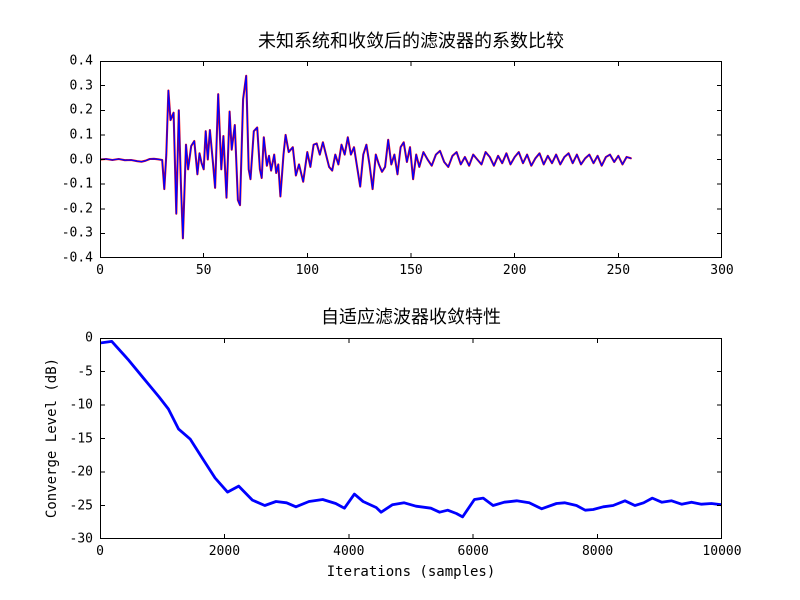 The image size is (800, 600). I want to click on x-tick-label: 4000, so click(349, 551).